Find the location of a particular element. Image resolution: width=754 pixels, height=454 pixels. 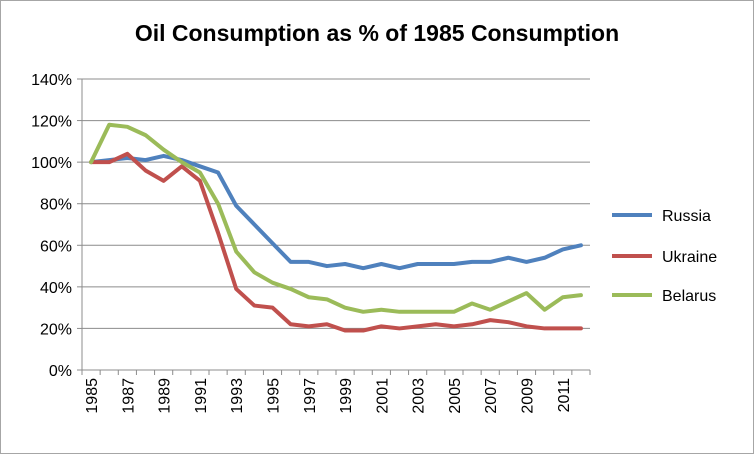

x-tick-label: 2009 is located at coordinates (528, 396).